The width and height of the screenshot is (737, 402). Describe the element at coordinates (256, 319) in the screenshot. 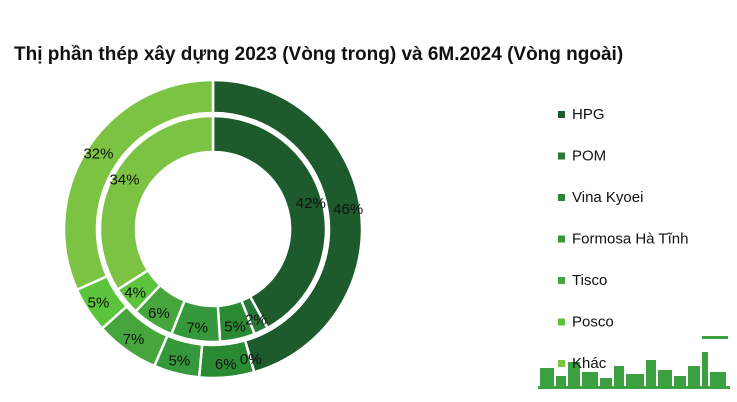

I see `data-label: 2%` at that location.